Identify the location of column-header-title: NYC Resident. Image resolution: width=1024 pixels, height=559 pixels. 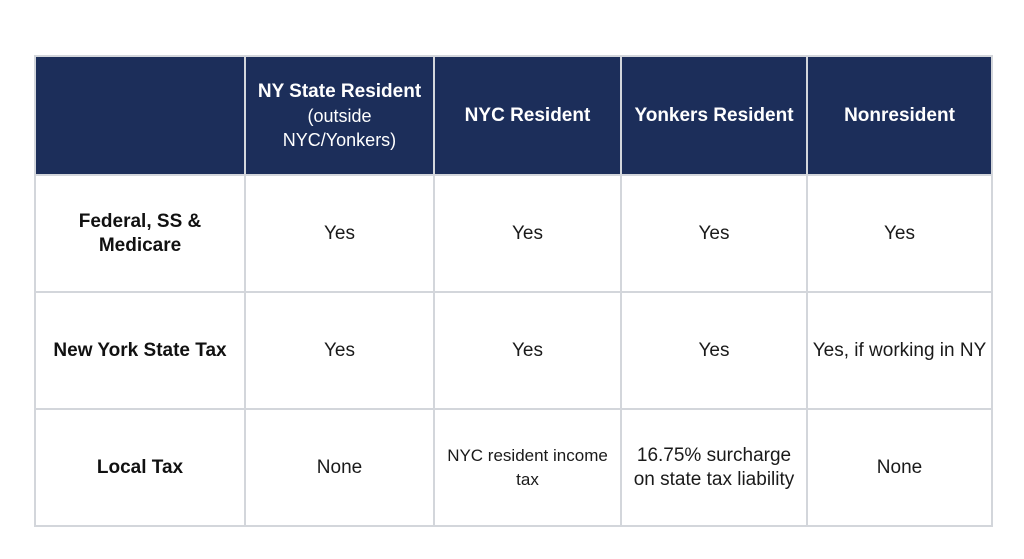
(527, 115).